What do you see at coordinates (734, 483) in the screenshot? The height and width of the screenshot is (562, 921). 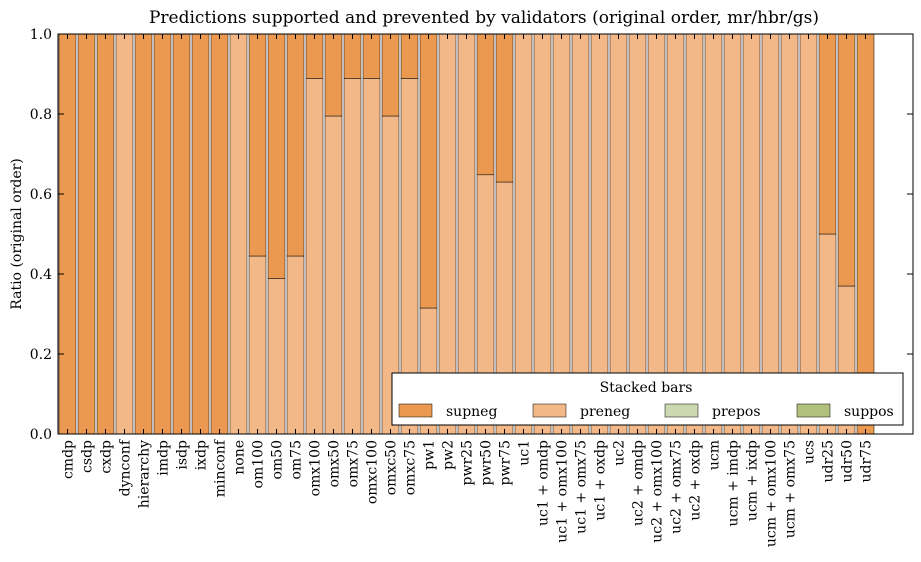 I see `x-tick-label: ucm + imdp` at bounding box center [734, 483].